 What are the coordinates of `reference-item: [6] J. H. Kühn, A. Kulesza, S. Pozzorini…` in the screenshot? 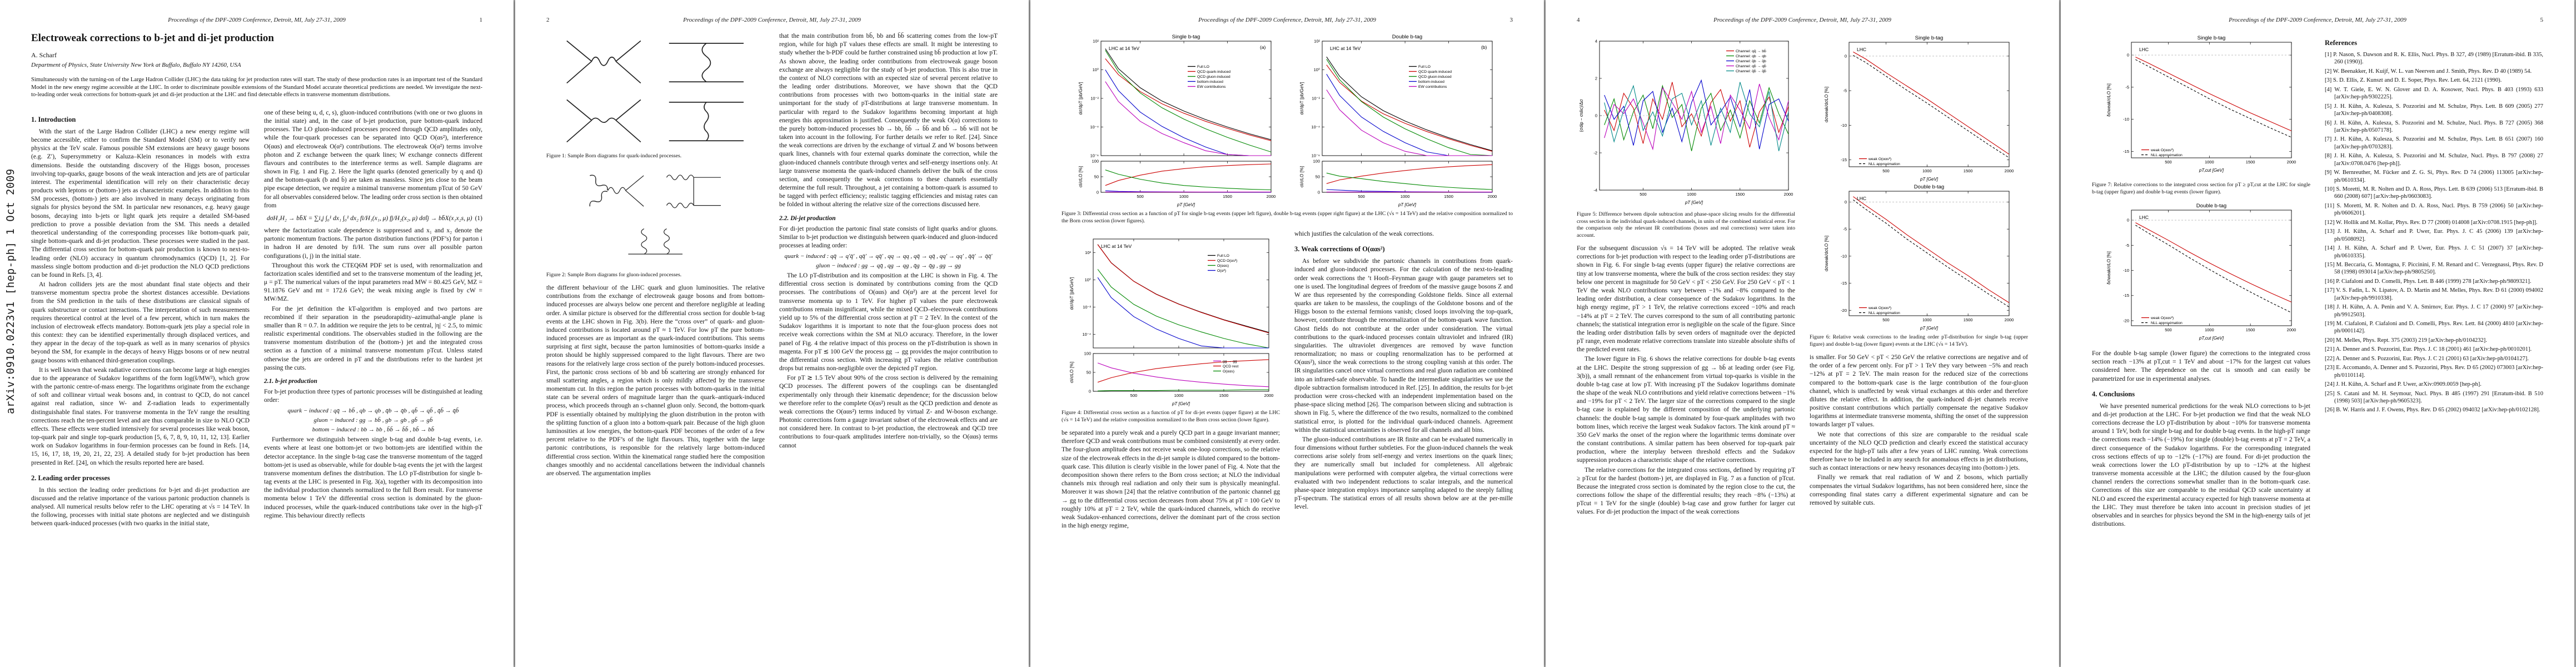 It's located at (2434, 126).